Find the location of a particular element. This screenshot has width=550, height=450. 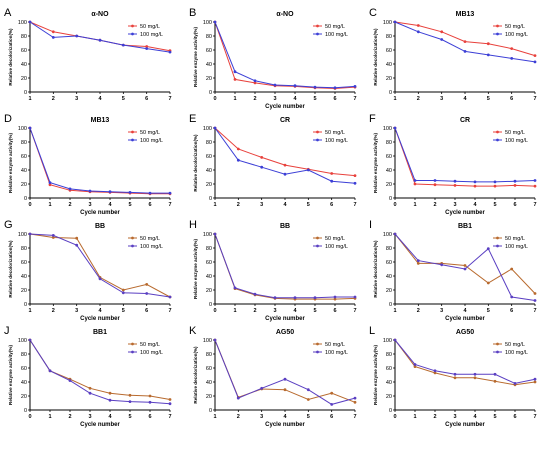

panel-label: E is located at coordinates (192, 119).